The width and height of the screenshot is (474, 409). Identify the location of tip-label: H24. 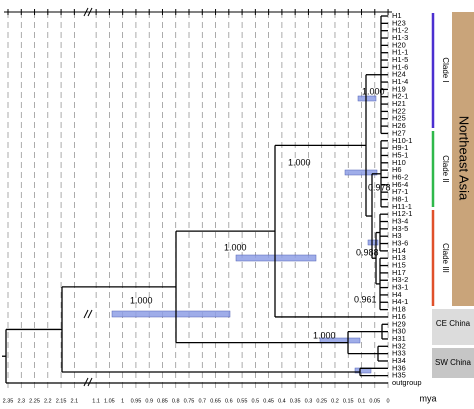
(399, 74).